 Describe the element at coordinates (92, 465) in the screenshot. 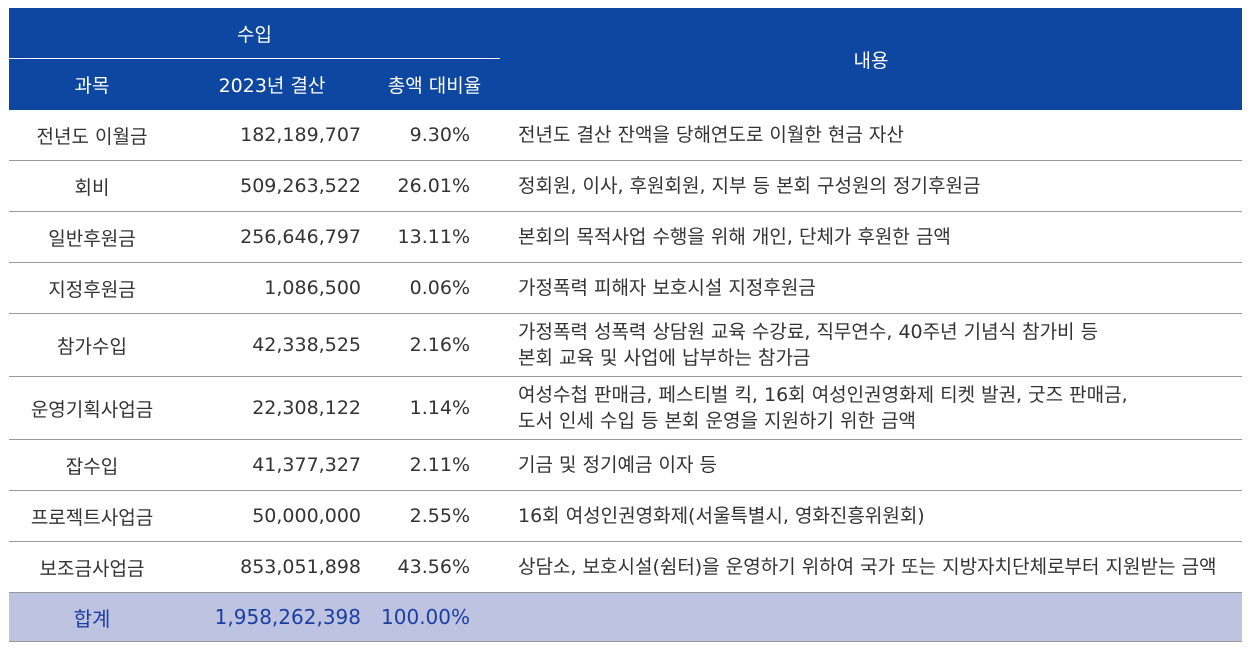

I see `subject-cell: 잡수입` at that location.